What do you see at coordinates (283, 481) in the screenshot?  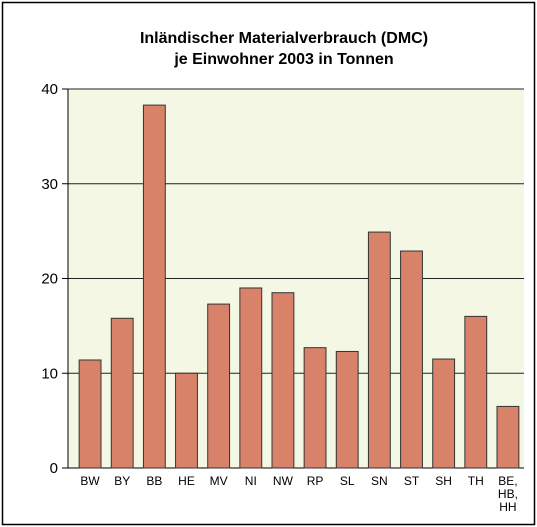 I see `x-tick-label: NW` at bounding box center [283, 481].